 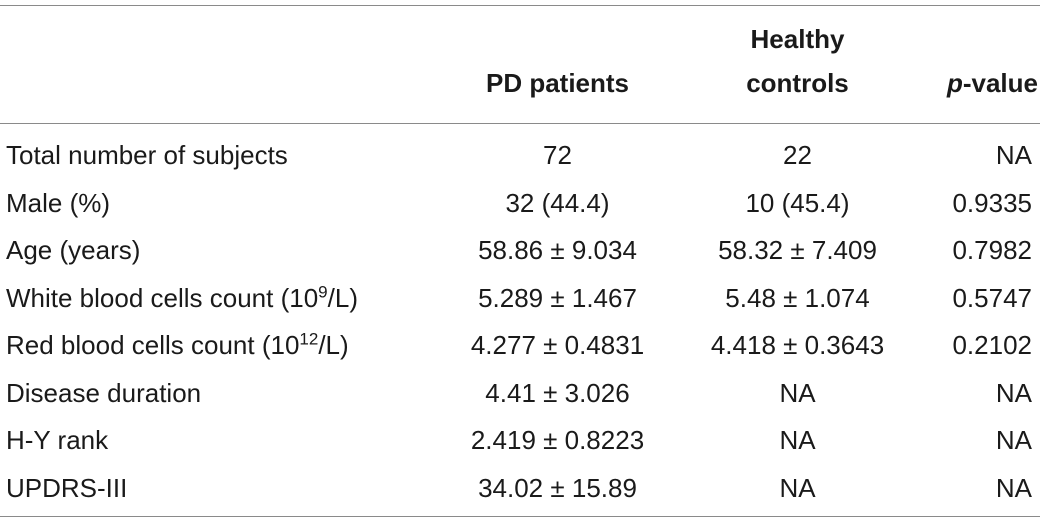 I want to click on row-label-pre: Red blood cells count (10, so click(x=153, y=345).